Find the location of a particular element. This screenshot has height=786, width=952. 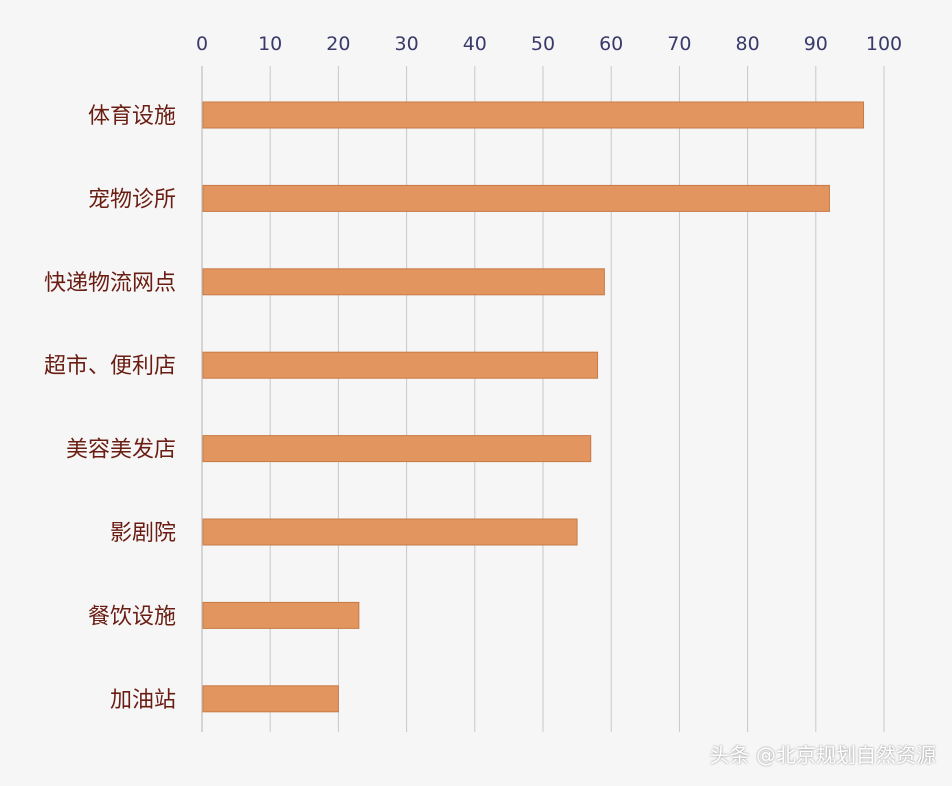

x-tick-label: 60 is located at coordinates (611, 44).